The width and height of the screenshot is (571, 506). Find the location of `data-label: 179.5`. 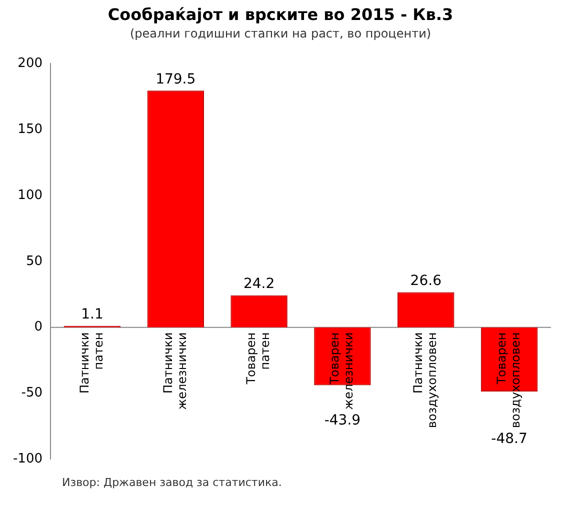

data-label: 179.5 is located at coordinates (176, 79).